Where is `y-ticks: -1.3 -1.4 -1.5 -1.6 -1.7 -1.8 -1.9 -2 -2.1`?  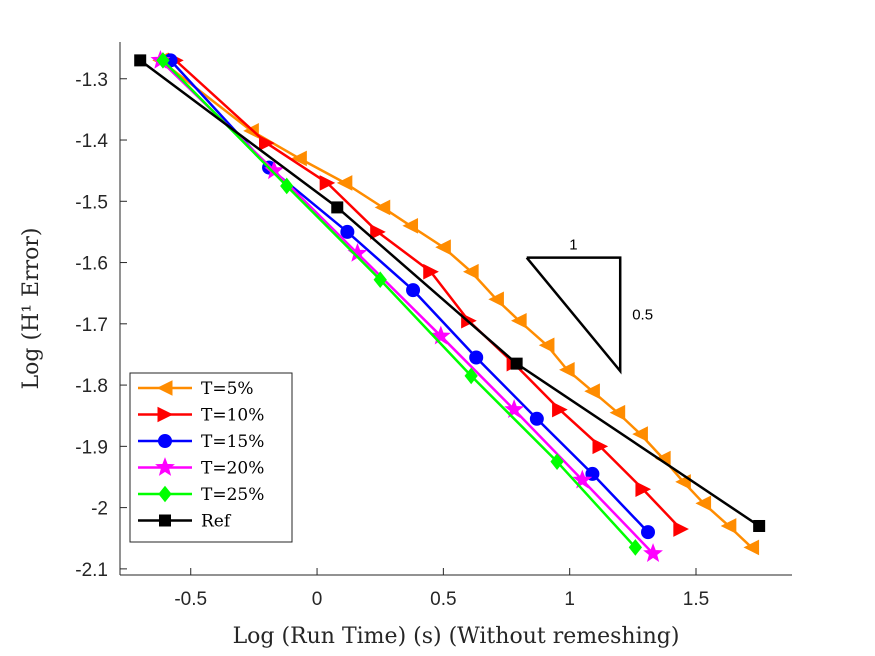 y-ticks: -1.3 -1.4 -1.5 -1.6 -1.7 -1.8 -1.9 -2 -2.1 is located at coordinates (101, 325).